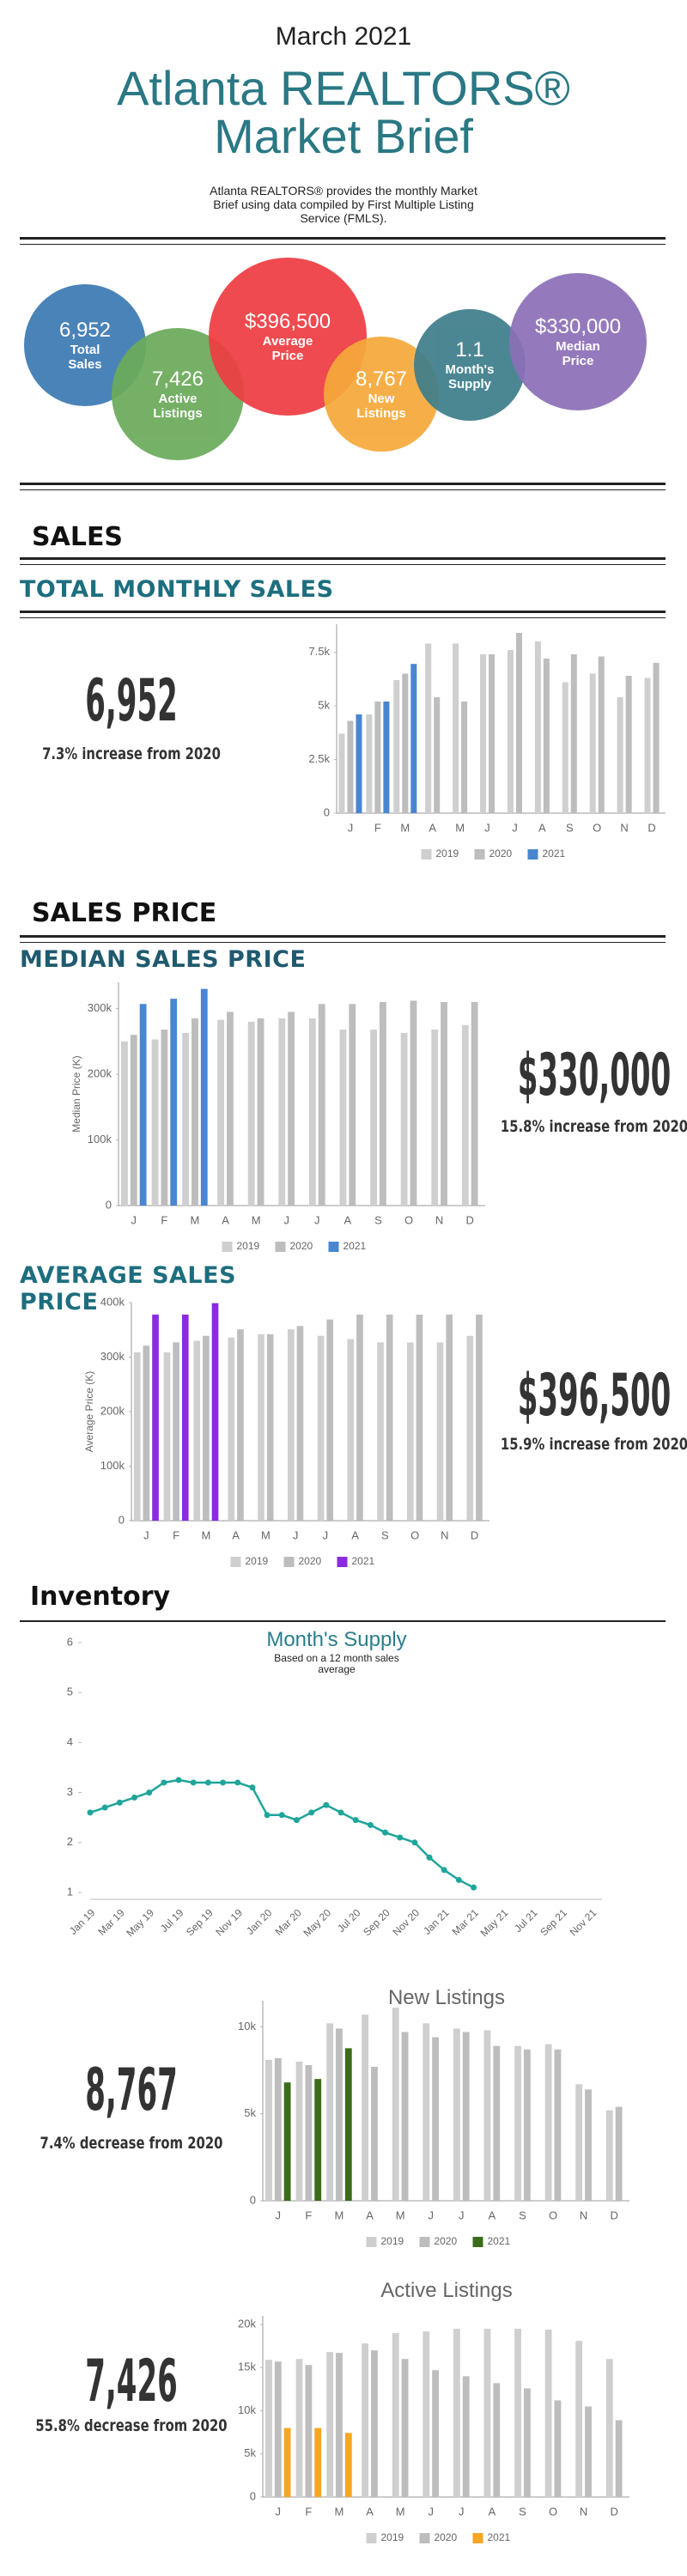 This screenshot has height=2576, width=687. Describe the element at coordinates (343, 36) in the screenshot. I see `date: March 2021` at that location.